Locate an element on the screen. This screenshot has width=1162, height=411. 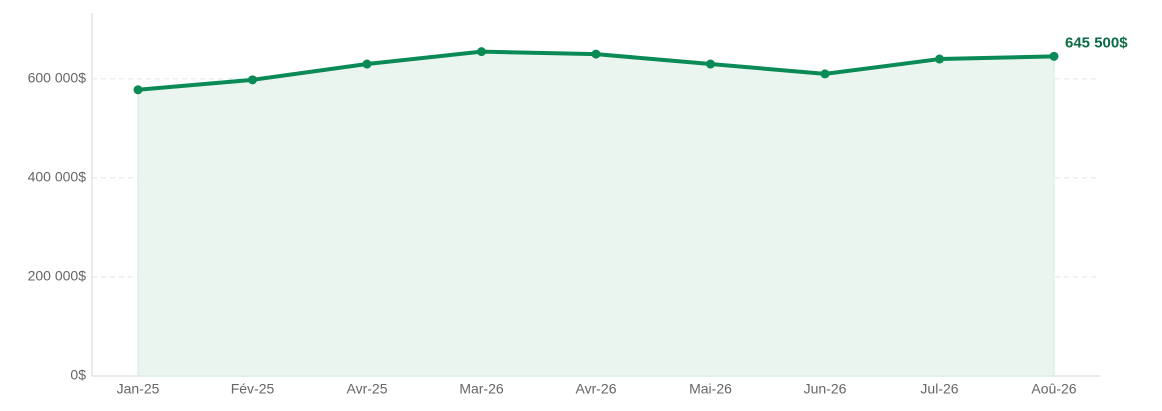
y-tick-label: 0$ is located at coordinates (78, 375).